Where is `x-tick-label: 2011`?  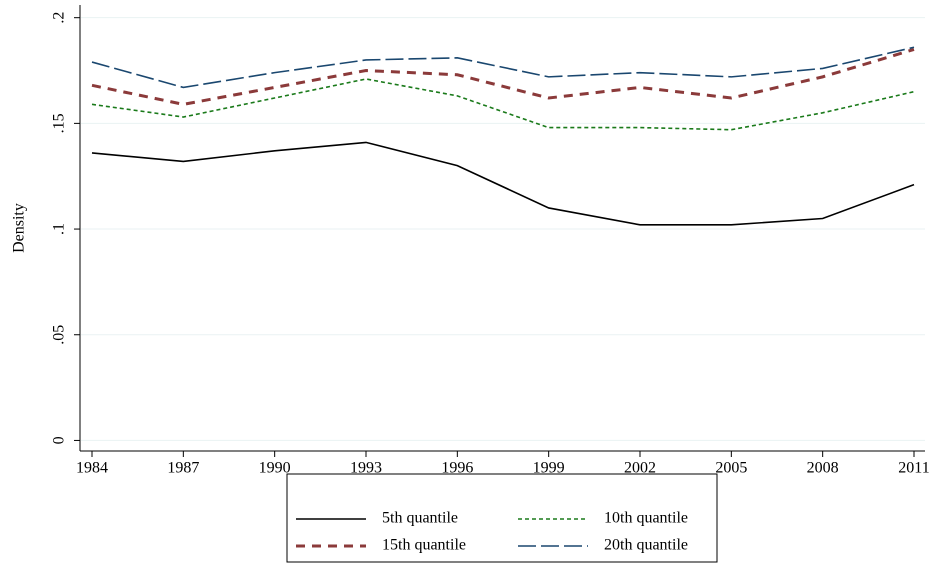
x-tick-label: 2011 is located at coordinates (913, 468).